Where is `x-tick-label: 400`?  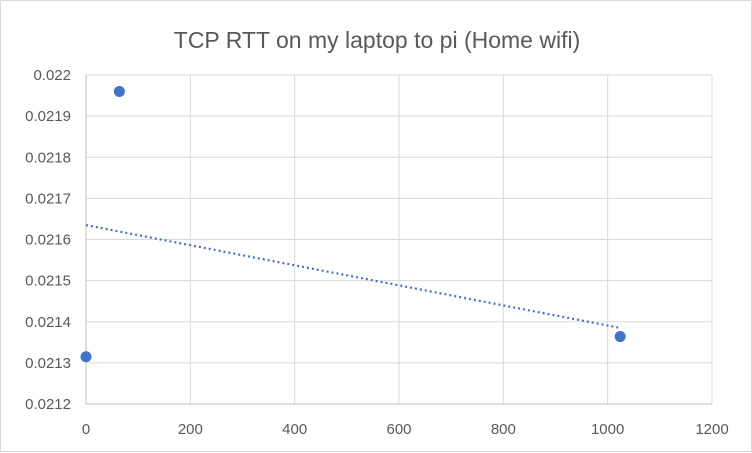 x-tick-label: 400 is located at coordinates (294, 429).